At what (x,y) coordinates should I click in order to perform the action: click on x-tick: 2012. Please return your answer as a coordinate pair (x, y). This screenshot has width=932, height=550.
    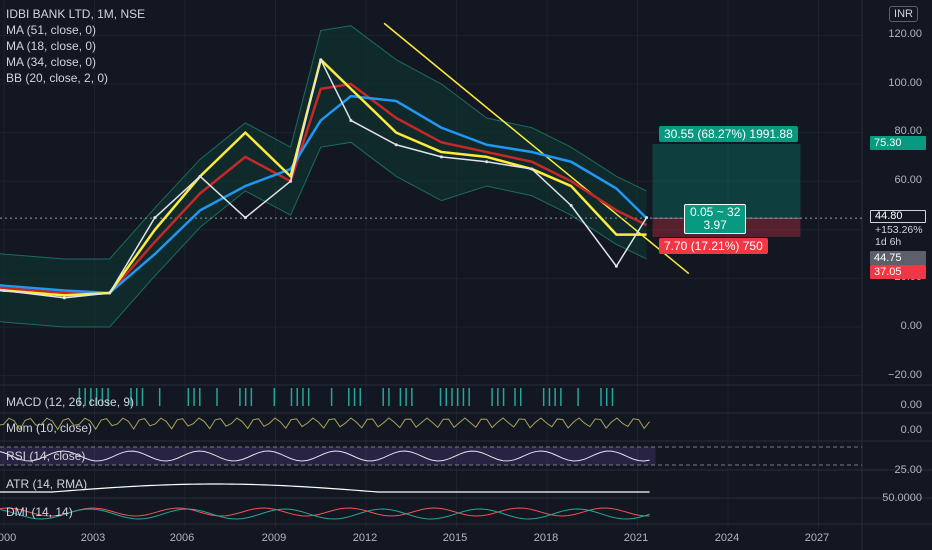
    Looking at the image, I should click on (365, 538).